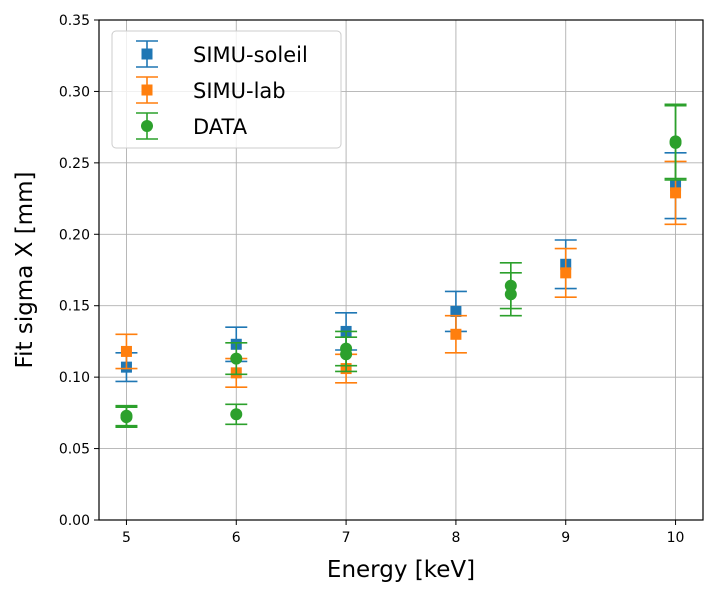 This screenshot has height=597, width=716. Describe the element at coordinates (192, 126) in the screenshot. I see `legend-entry: DATA` at that location.